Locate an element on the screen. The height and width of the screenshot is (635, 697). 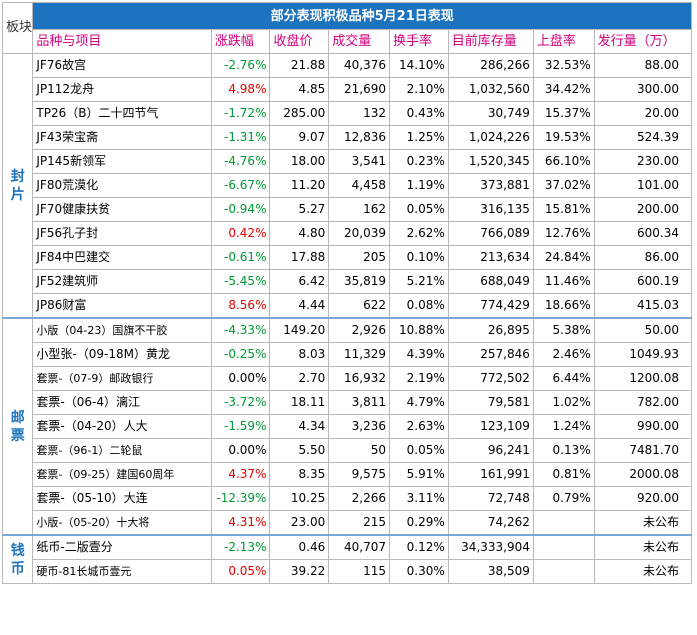
cell-name: 套票-（04-20）人大 is located at coordinates (122, 426).